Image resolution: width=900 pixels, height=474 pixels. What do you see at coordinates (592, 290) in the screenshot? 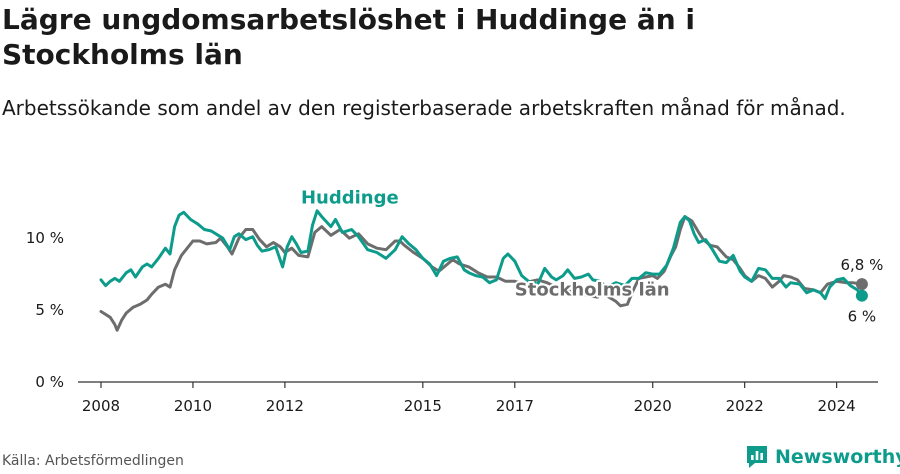
I see `series-label-stockholm: Stockholms län` at bounding box center [592, 290].